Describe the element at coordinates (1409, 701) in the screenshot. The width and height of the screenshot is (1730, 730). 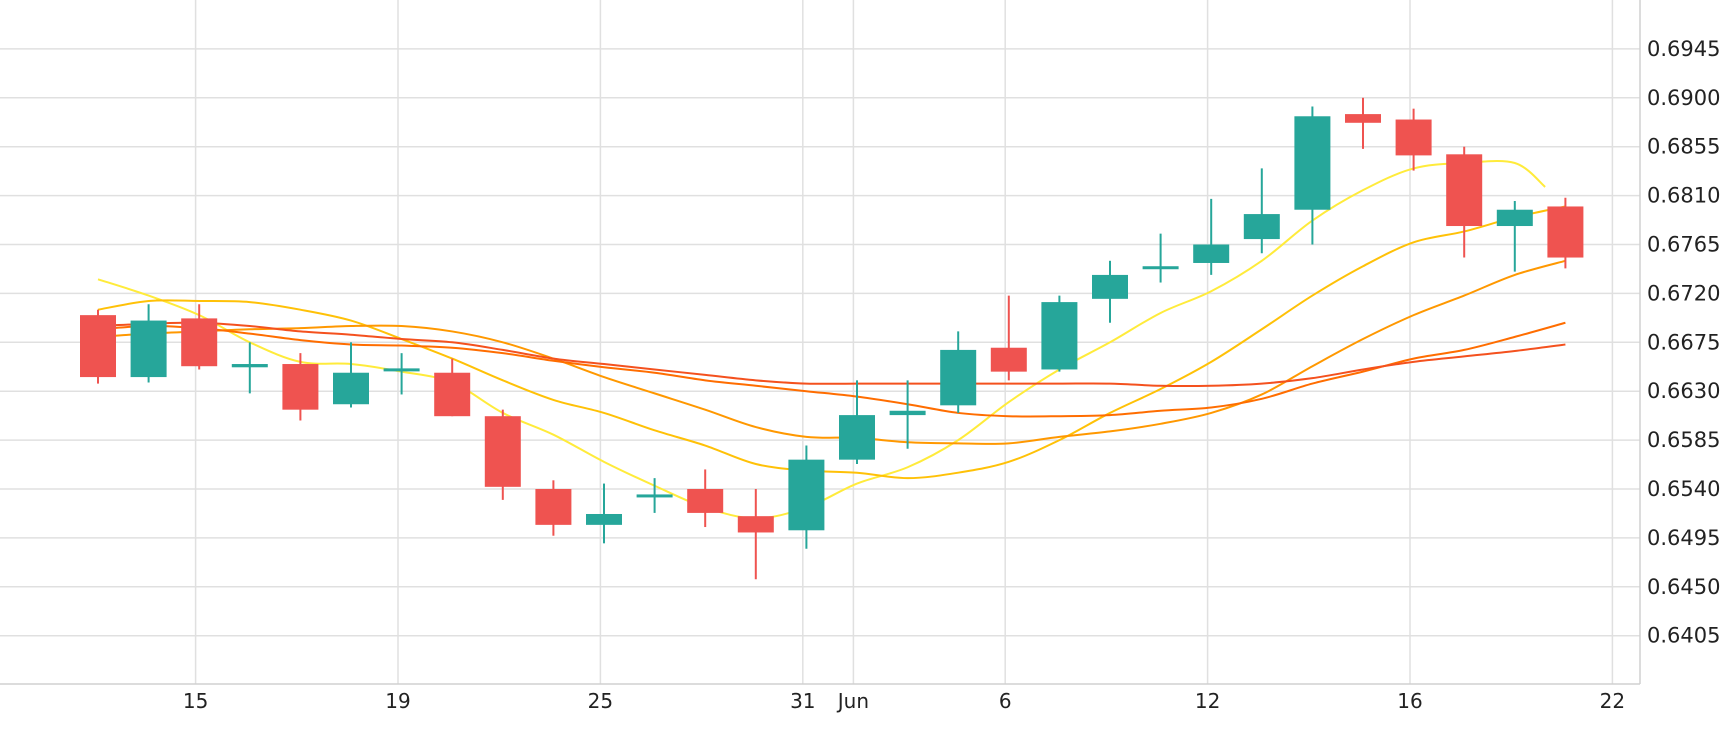
I see `x-tick-label: 16` at that location.